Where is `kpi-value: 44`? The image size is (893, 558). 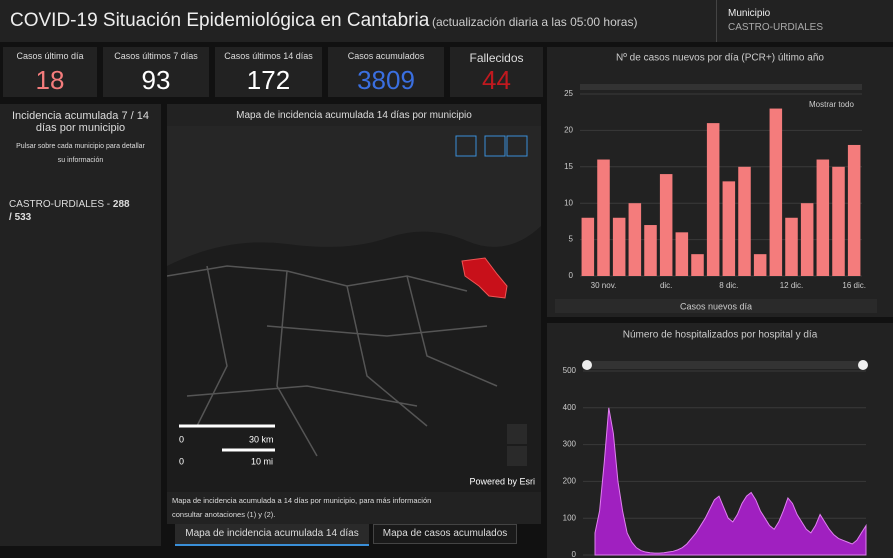
kpi-value: 44 is located at coordinates (496, 80).